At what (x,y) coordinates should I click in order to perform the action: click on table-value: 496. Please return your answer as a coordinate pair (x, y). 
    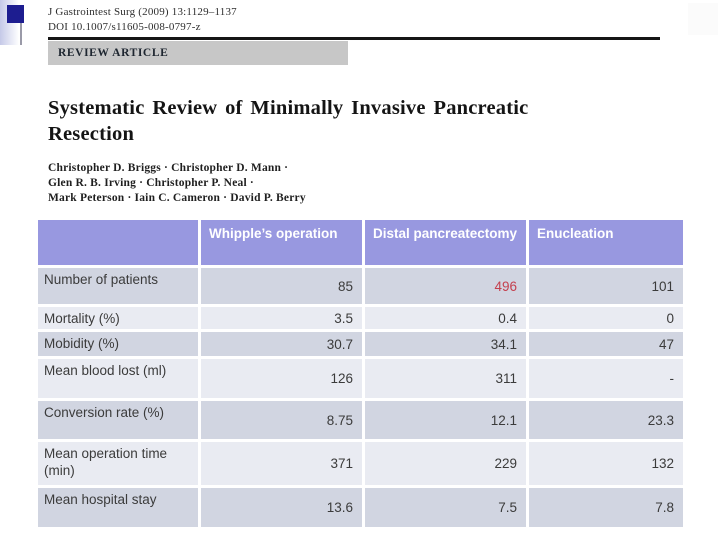
    Looking at the image, I should click on (445, 286).